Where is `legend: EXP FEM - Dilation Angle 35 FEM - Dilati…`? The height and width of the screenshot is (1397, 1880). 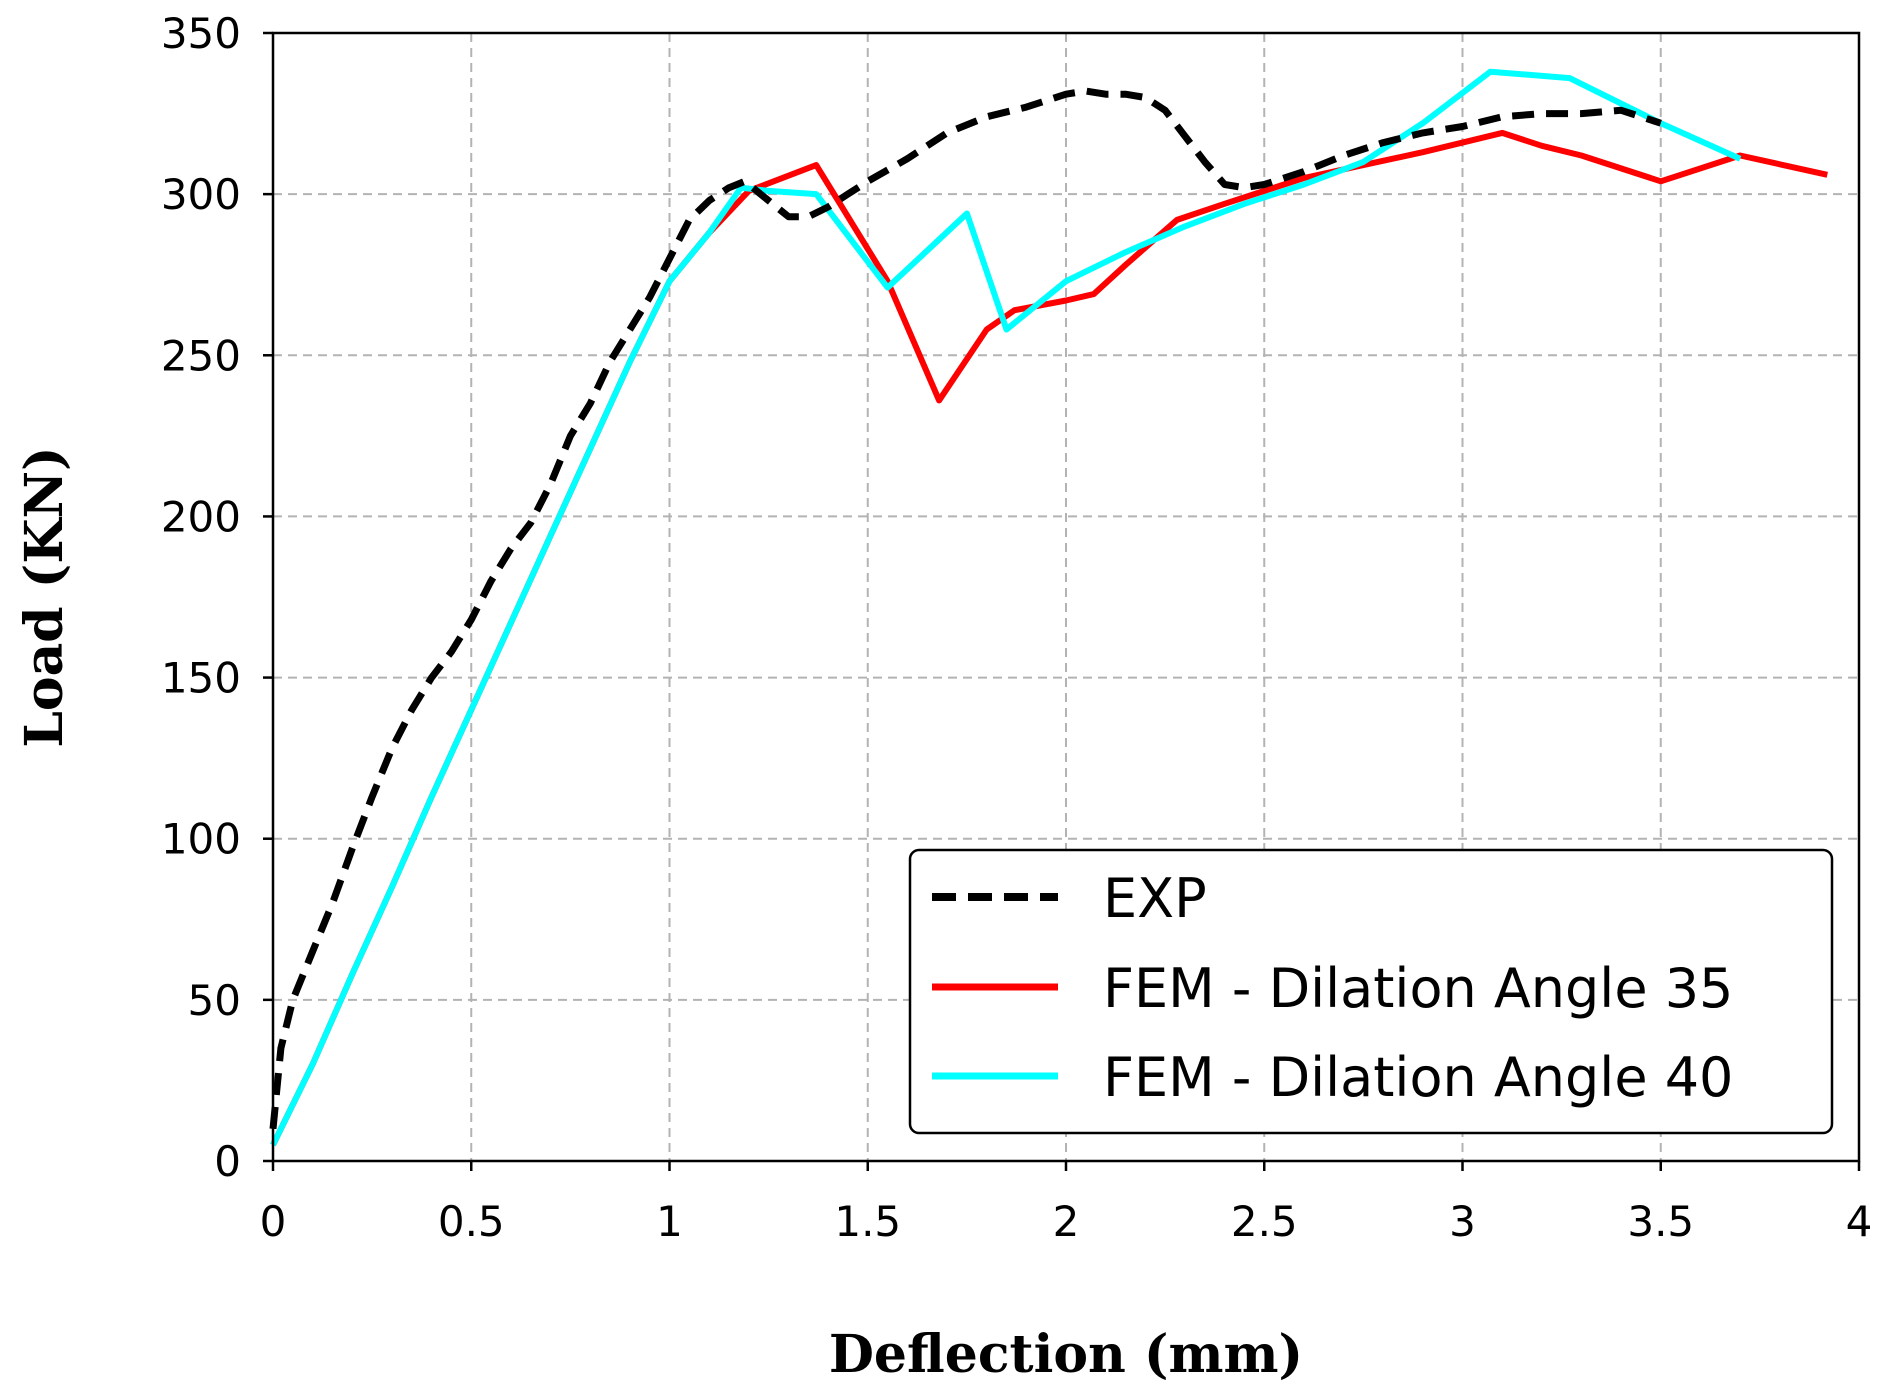 legend: EXP FEM - Dilation Angle 35 FEM - Dilati… is located at coordinates (1371, 991).